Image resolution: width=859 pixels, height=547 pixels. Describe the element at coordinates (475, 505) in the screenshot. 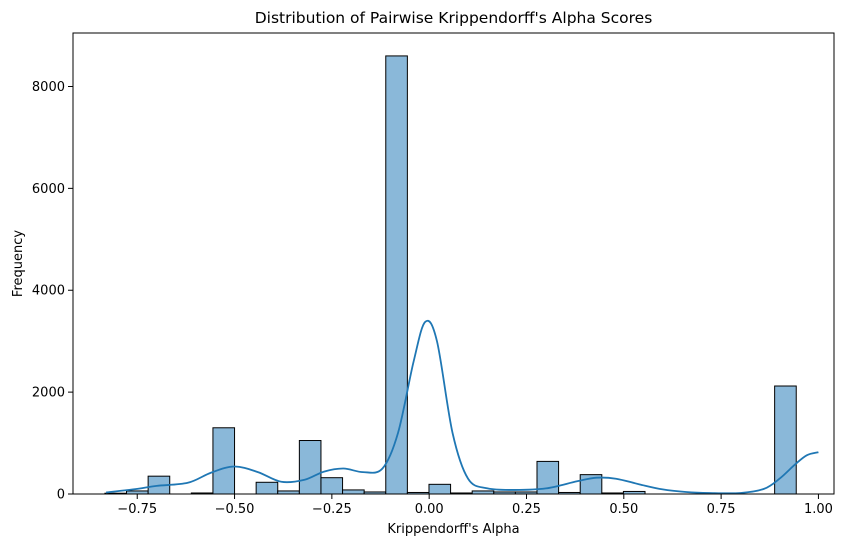

I see `x-axis-ticks: −0.75 −0.50 −0.25 0.00 0.25 0.50 0.75 1.00` at that location.